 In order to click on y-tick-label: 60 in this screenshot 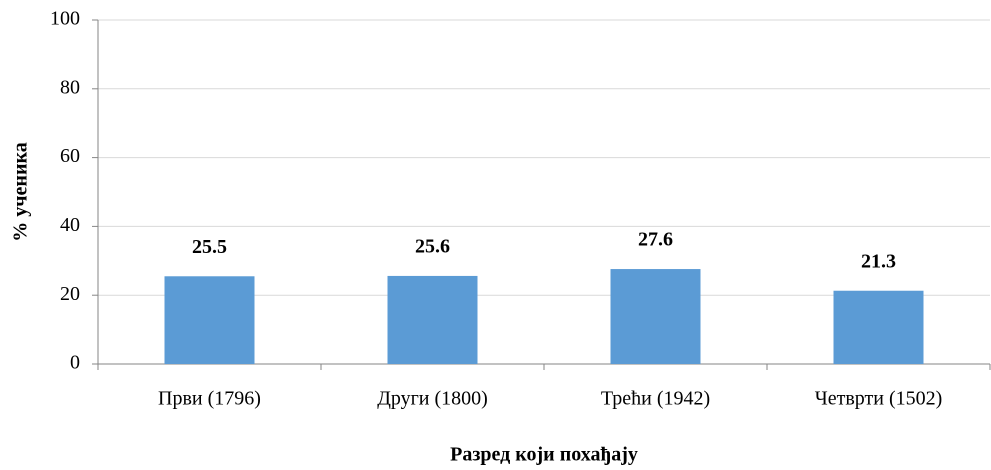, I will do `click(70, 156)`.